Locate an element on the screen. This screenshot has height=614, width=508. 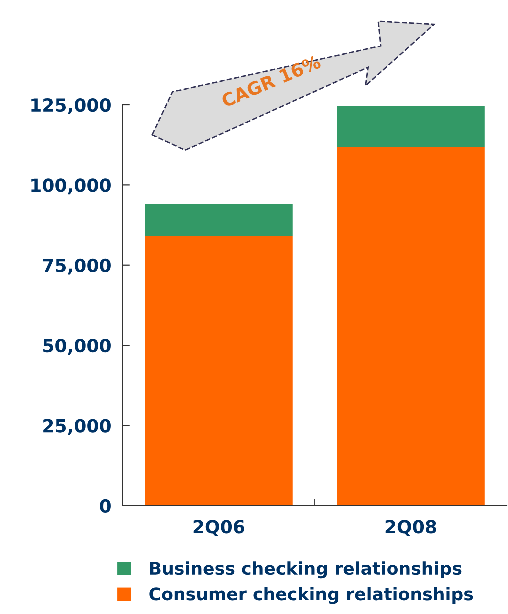
x-tick-label: 2Q06 is located at coordinates (219, 528).